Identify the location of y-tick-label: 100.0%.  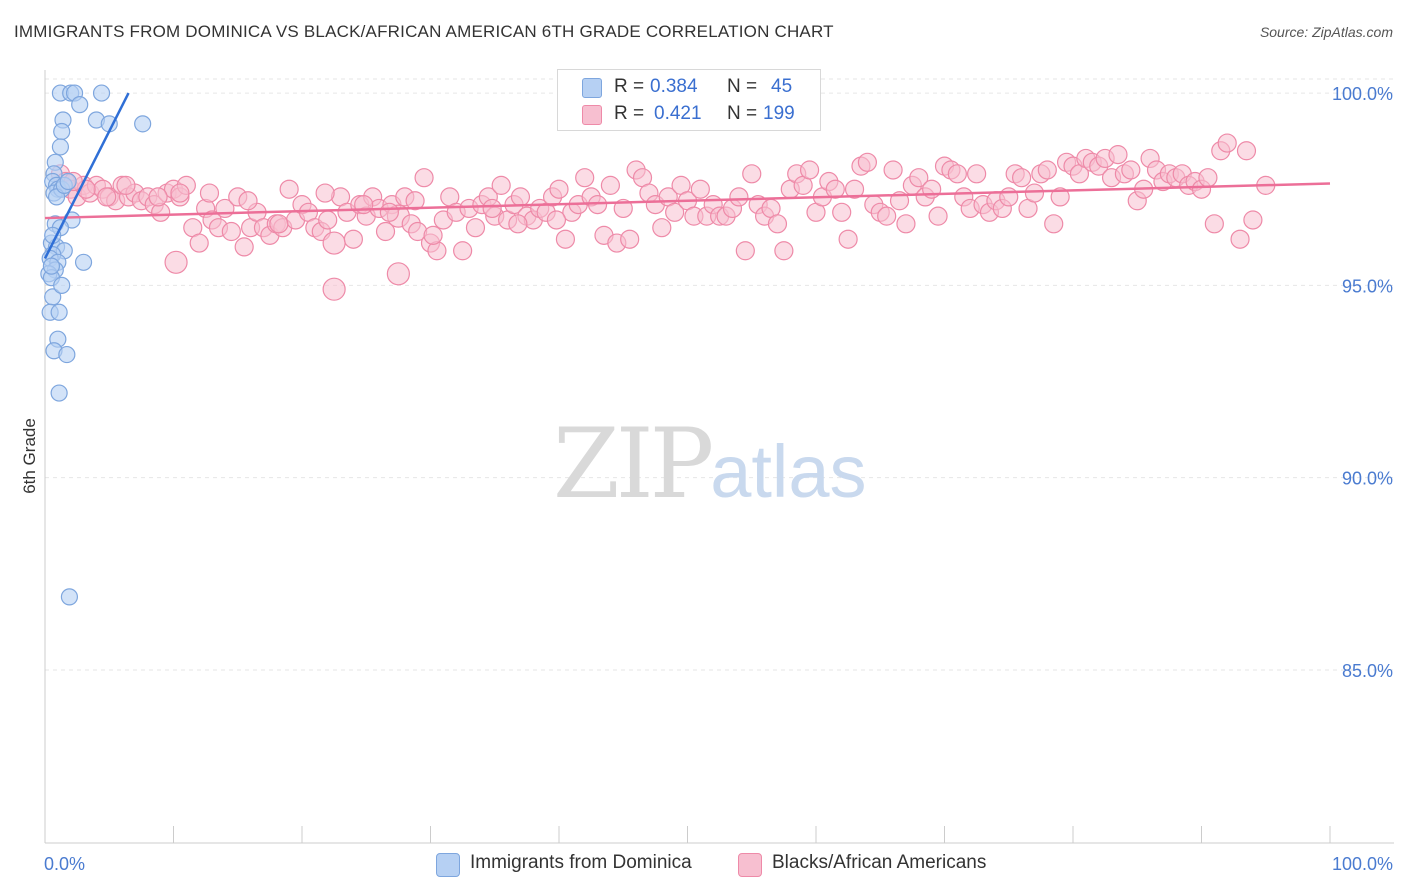
(1362, 94).